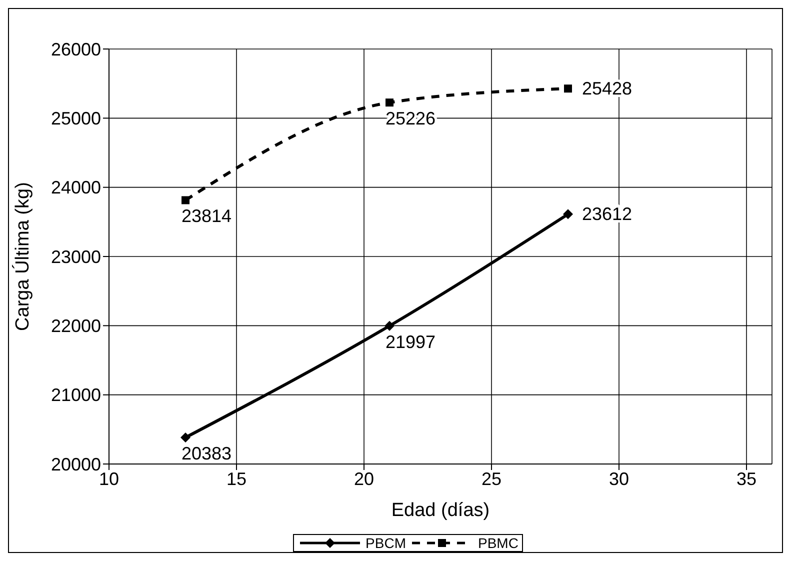 The width and height of the screenshot is (793, 563). What do you see at coordinates (207, 454) in the screenshot?
I see `data-label: 20383` at bounding box center [207, 454].